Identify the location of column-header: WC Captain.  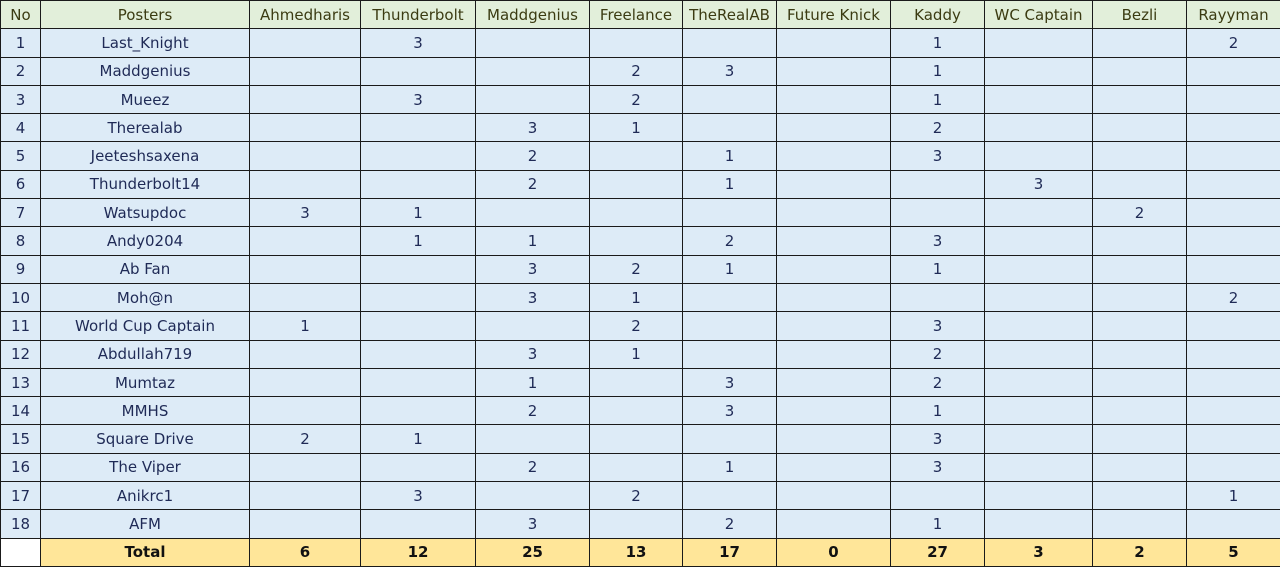
(1038, 15).